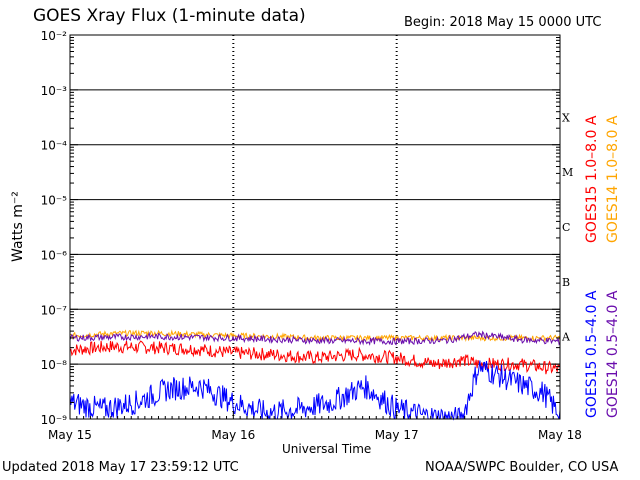 The height and width of the screenshot is (480, 640). What do you see at coordinates (54, 91) in the screenshot?
I see `y-tick-label: 10⁻³` at bounding box center [54, 91].